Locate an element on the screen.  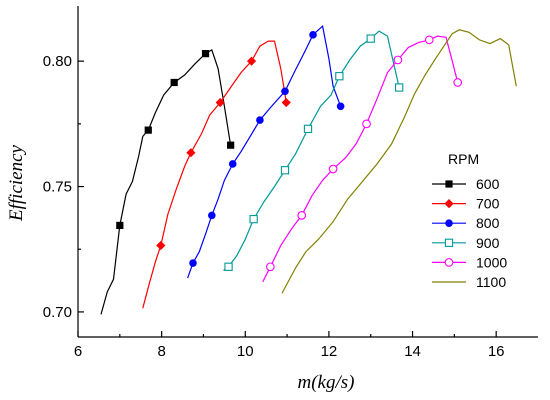
legend-label: 600 is located at coordinates (488, 184).